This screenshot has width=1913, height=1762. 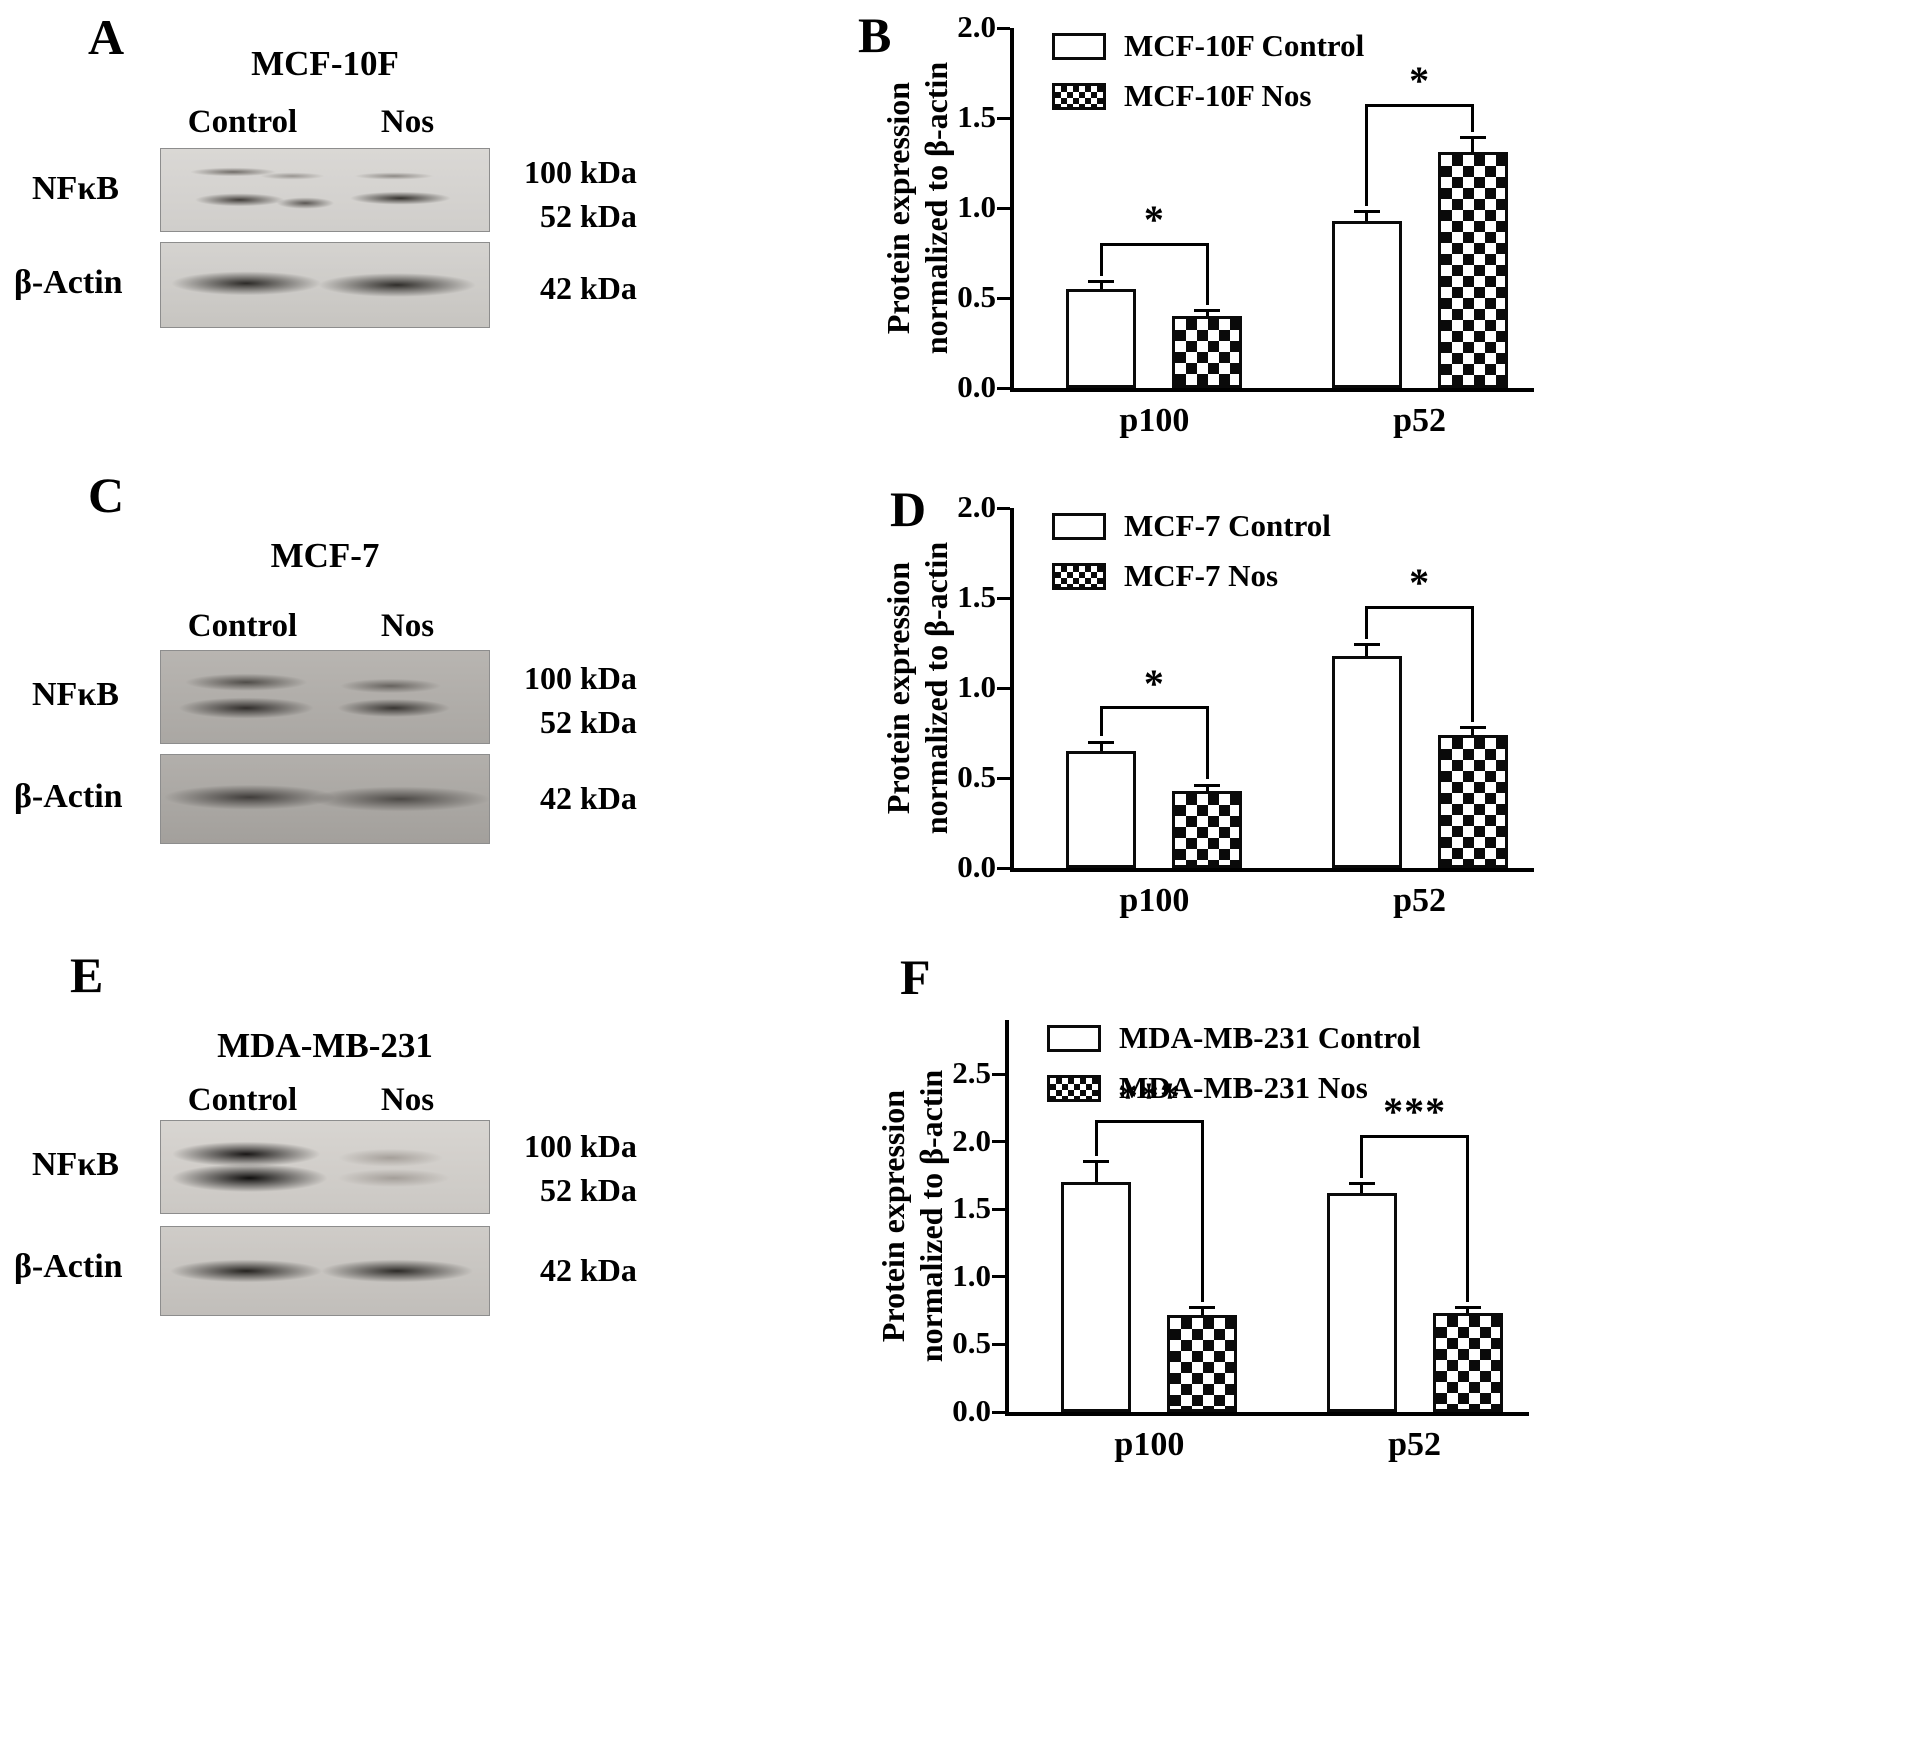 I want to click on panel-f-letter: F, so click(x=915, y=977).